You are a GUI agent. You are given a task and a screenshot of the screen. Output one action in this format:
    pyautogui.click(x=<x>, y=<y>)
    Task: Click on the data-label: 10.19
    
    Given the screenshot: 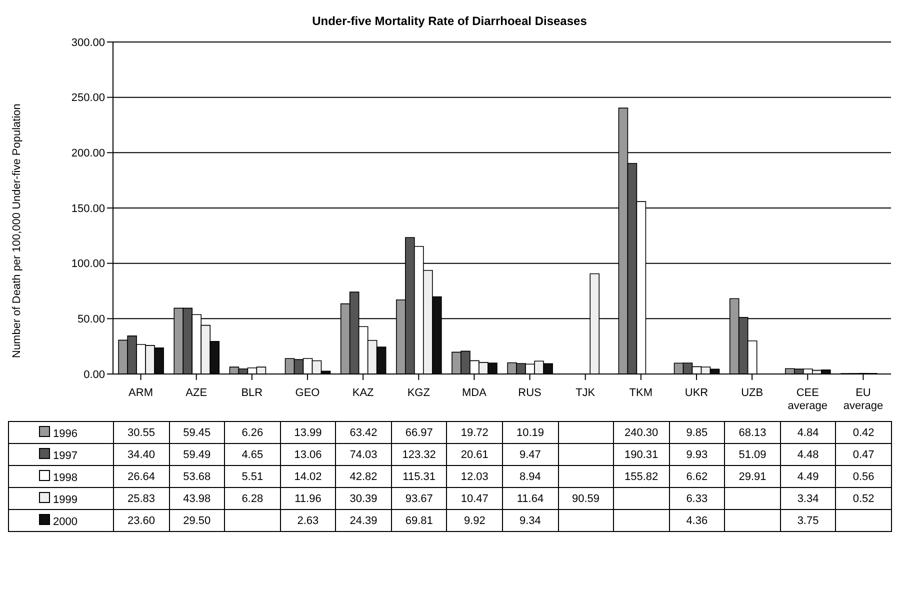 What is the action you would take?
    pyautogui.click(x=530, y=433)
    